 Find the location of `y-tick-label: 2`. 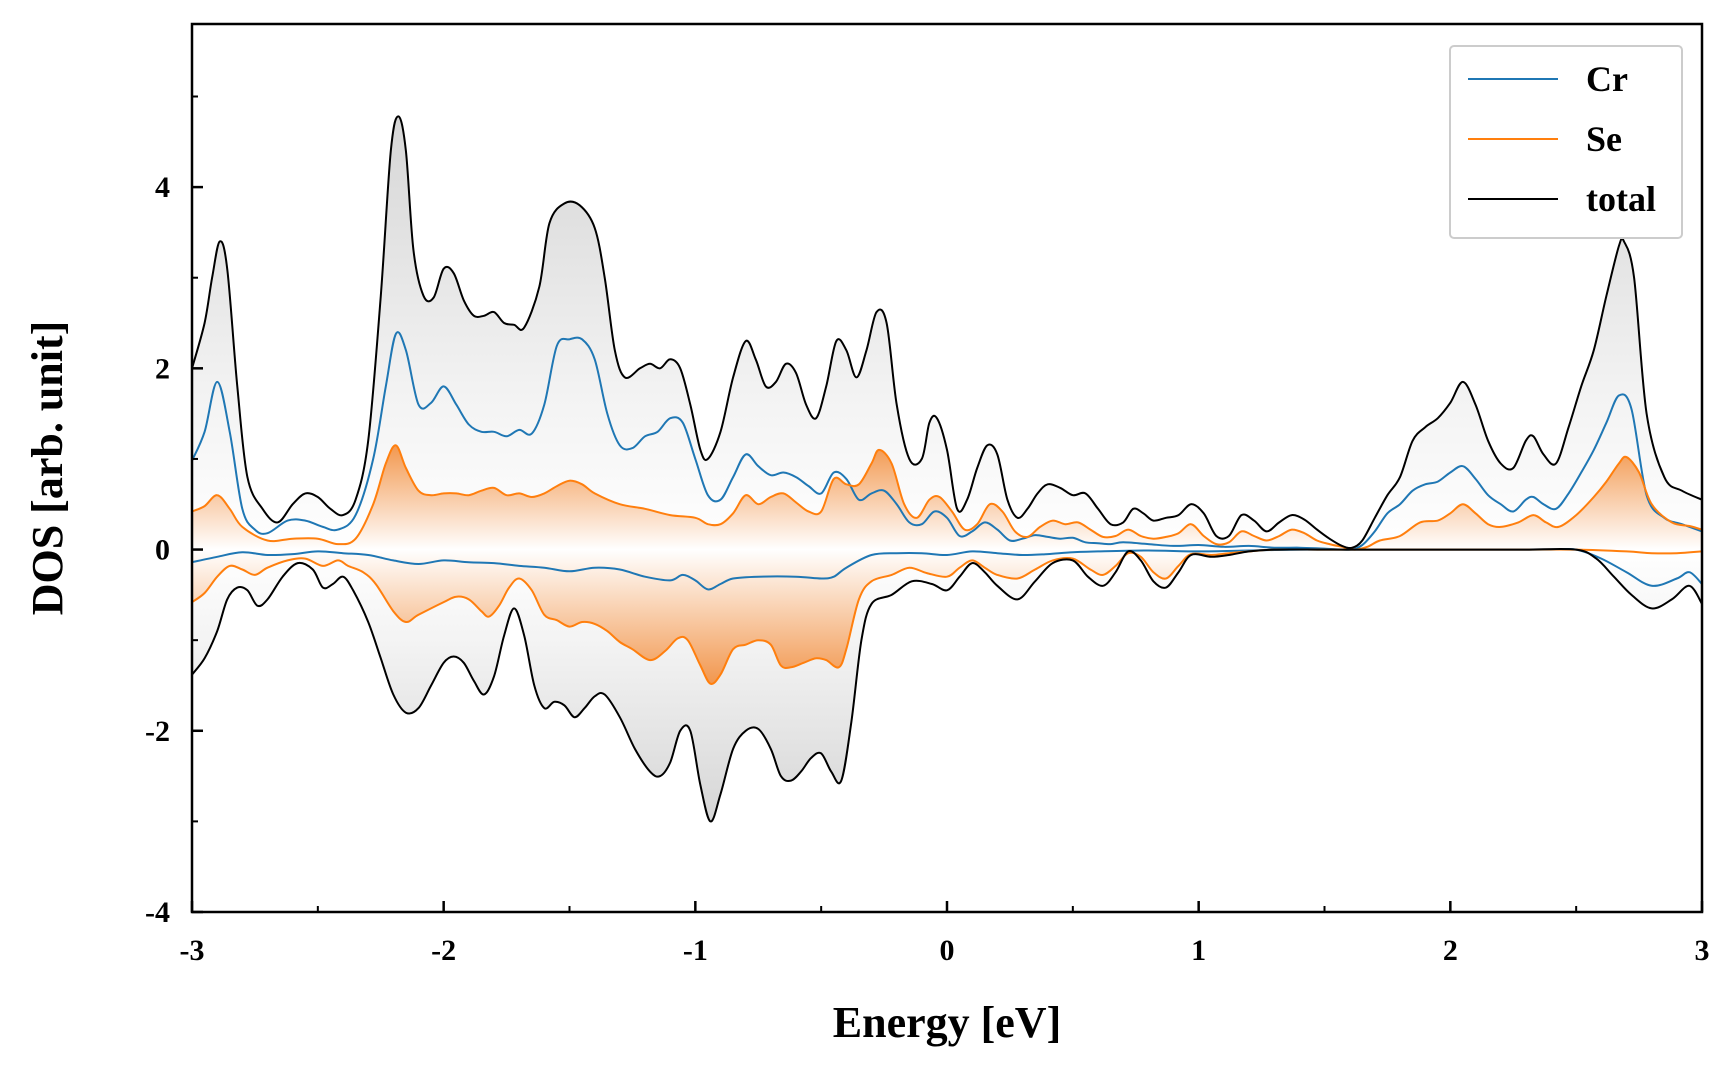

y-tick-label: 2 is located at coordinates (162, 368).